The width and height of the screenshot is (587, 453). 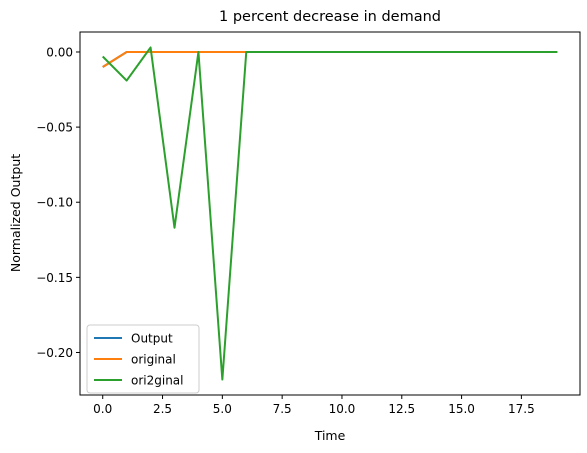 What do you see at coordinates (222, 409) in the screenshot?
I see `x-tick-label: 5.0` at bounding box center [222, 409].